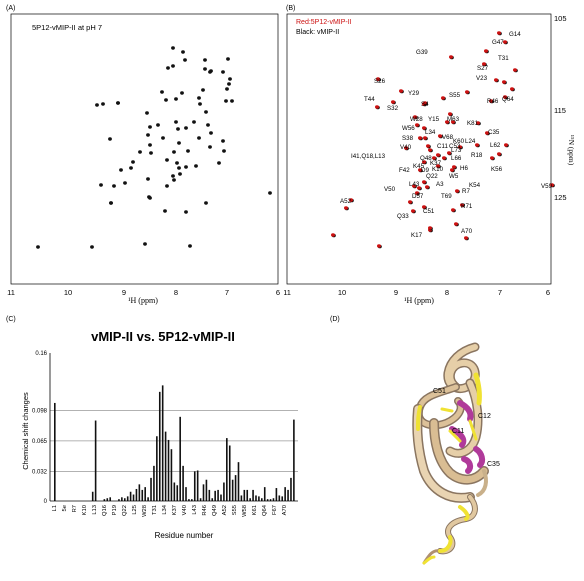 The image size is (584, 581). I want to click on peak-label-45: A3, so click(440, 184).